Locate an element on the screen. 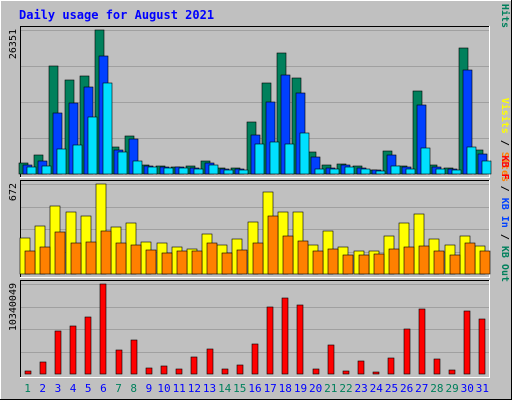  x-tick-label: 16 is located at coordinates (254, 388).